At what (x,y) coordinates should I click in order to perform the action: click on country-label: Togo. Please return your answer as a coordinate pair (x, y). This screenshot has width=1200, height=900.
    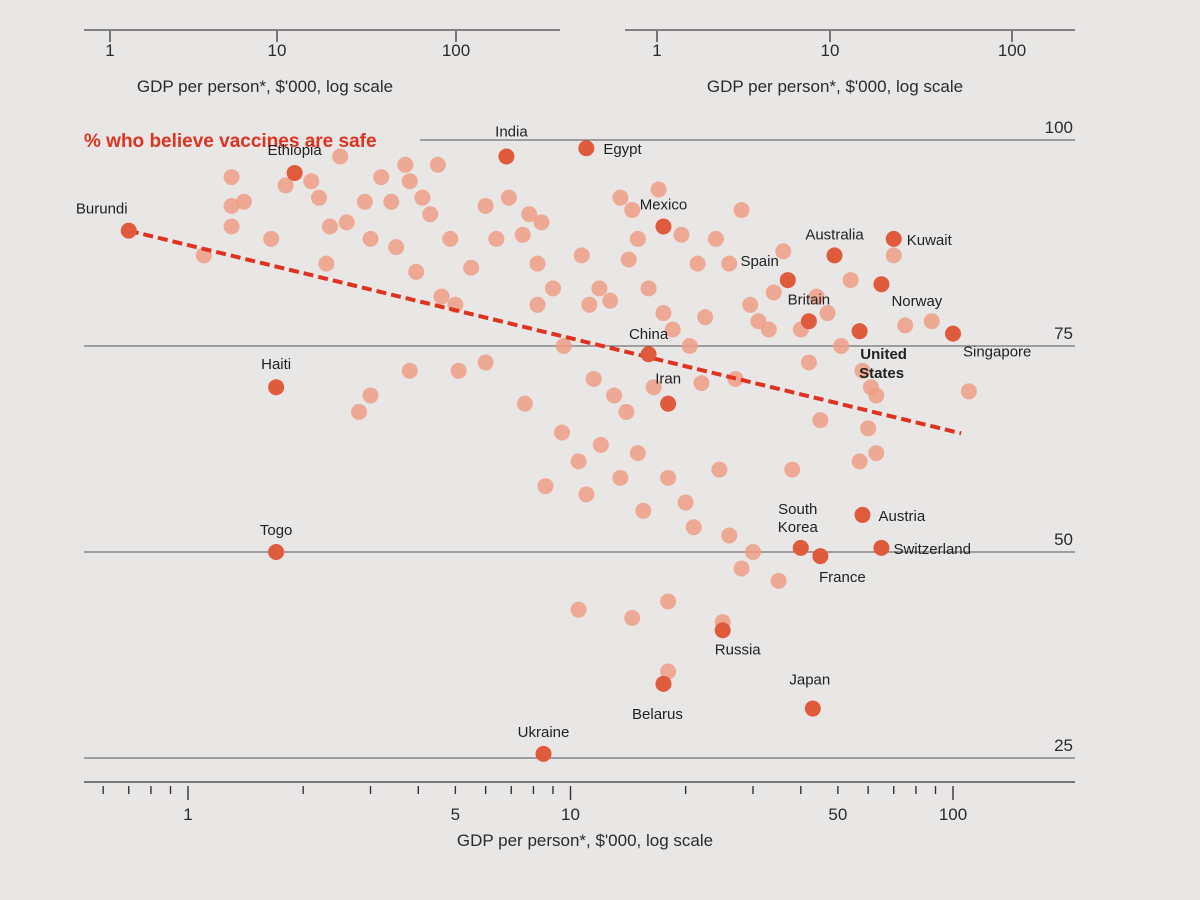
    Looking at the image, I should click on (276, 530).